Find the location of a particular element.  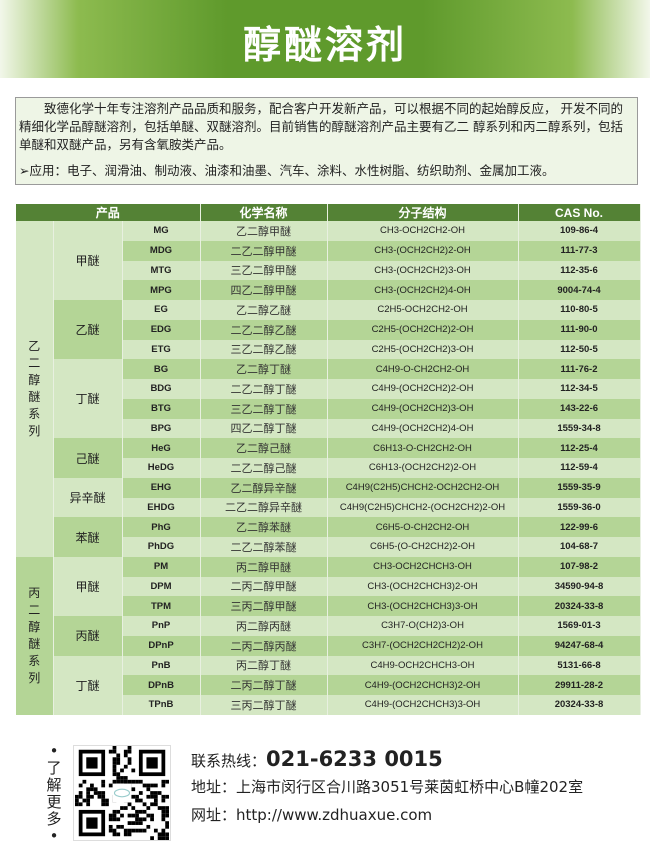

molecular-structure: CH3-(OCH2CH2)3-OH is located at coordinates (423, 270).